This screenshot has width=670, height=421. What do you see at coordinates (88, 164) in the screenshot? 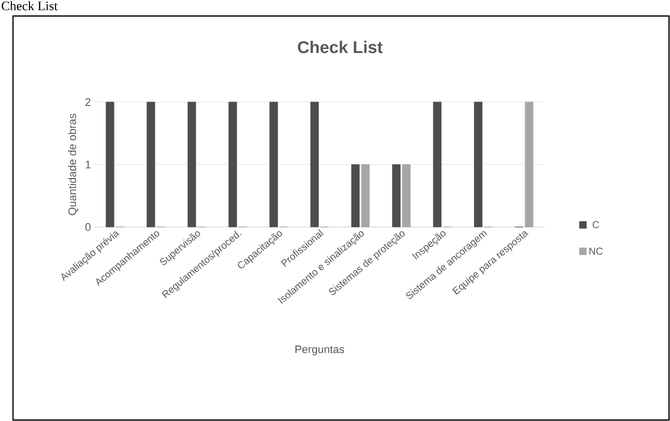
I see `y-tick-label: 1` at bounding box center [88, 164].